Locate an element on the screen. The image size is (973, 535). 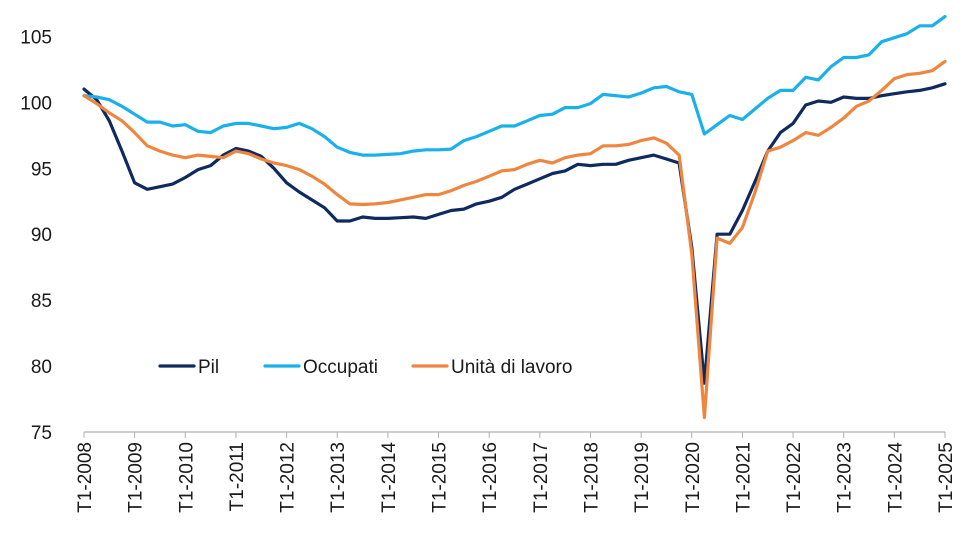
x-tick-label: T1-2022 is located at coordinates (794, 477).